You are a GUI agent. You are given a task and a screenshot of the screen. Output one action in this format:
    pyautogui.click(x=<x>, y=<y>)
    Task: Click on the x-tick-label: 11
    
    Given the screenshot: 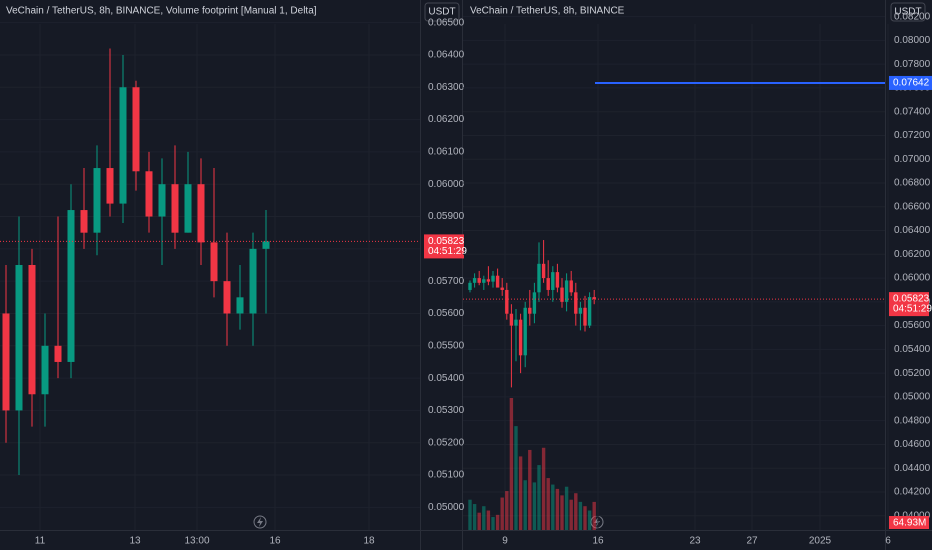 What is the action you would take?
    pyautogui.click(x=40, y=541)
    